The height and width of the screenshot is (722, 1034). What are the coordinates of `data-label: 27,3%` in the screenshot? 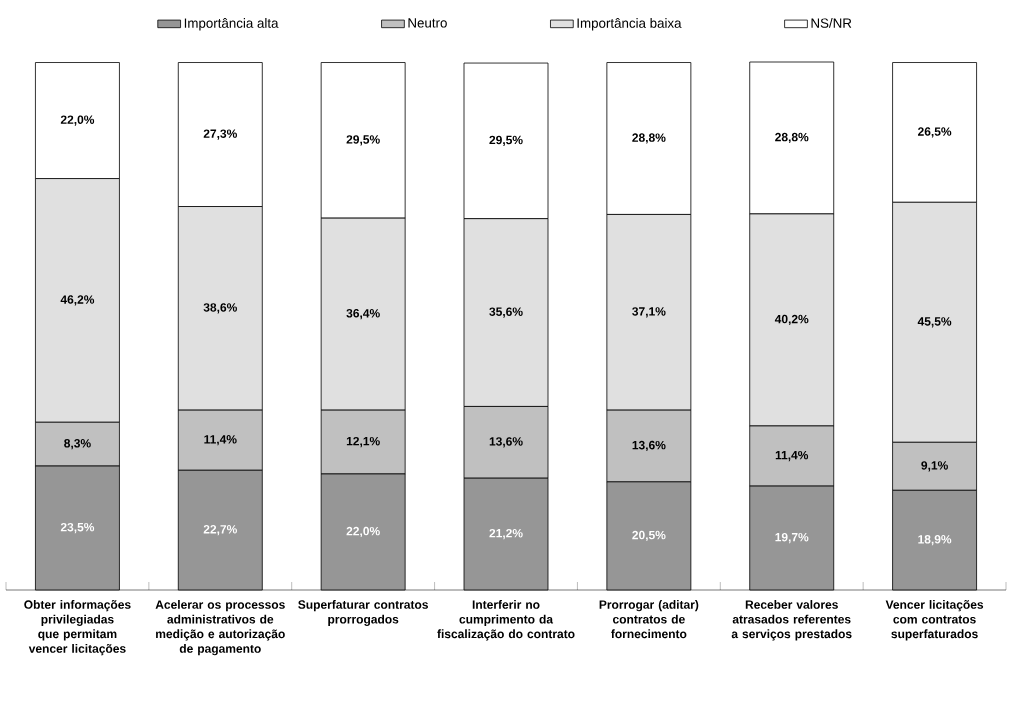 It's located at (220, 134).